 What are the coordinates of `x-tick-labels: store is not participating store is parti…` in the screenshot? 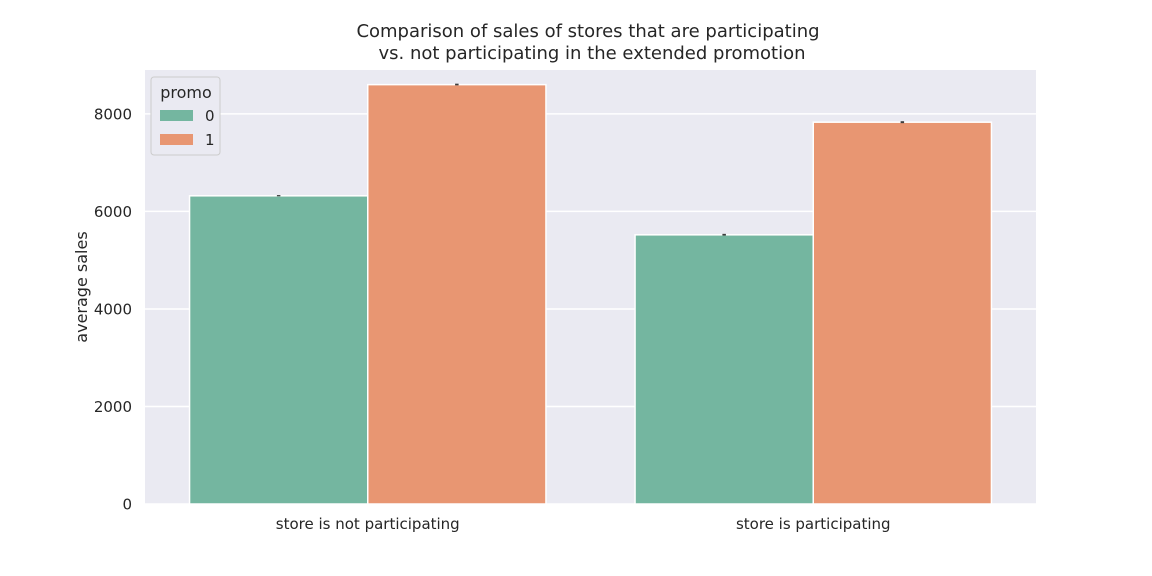 It's located at (583, 524).